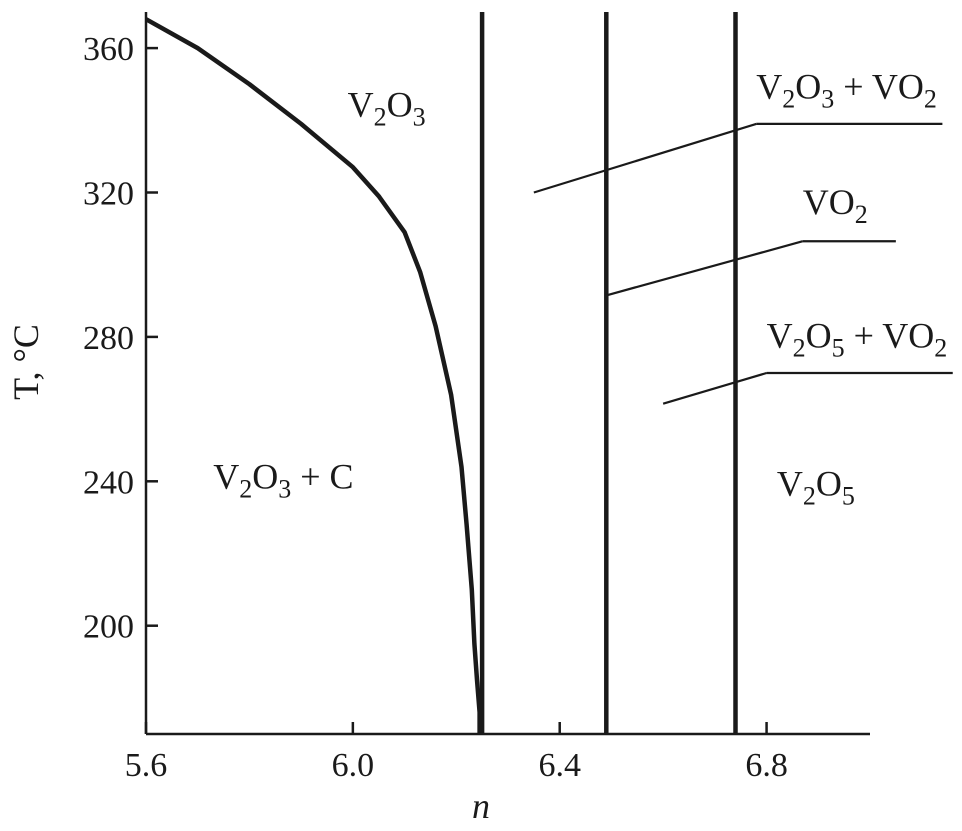 The height and width of the screenshot is (831, 962). Describe the element at coordinates (108, 194) in the screenshot. I see `y-tick-label: 320` at that location.